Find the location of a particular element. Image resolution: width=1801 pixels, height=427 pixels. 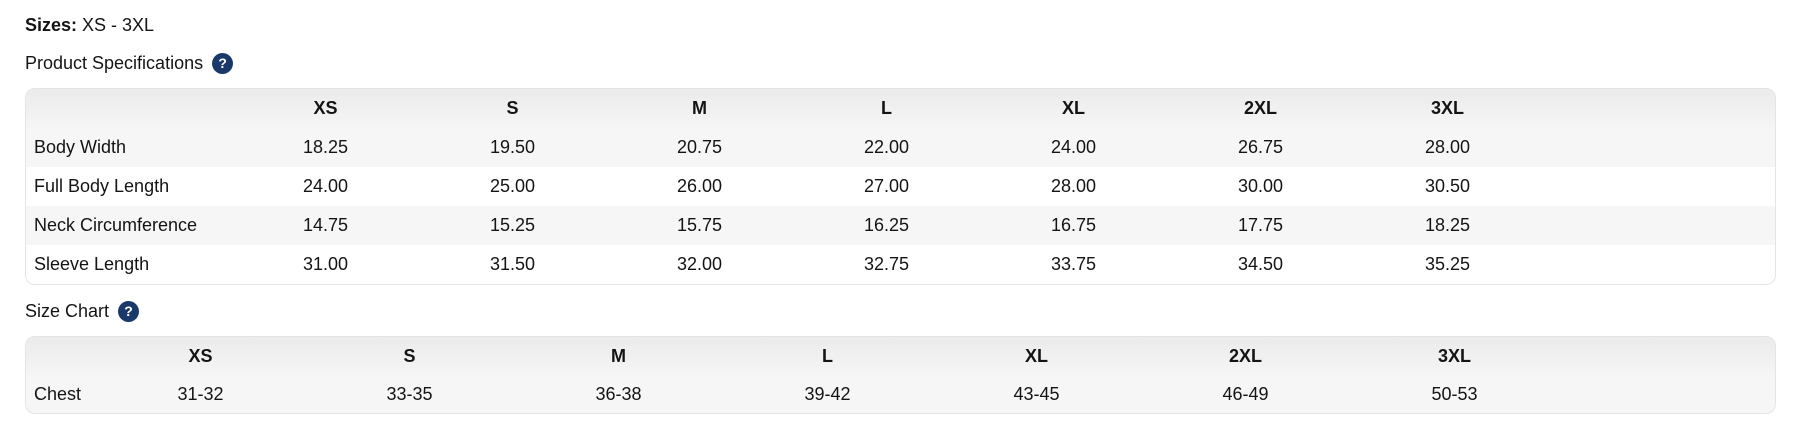

cell-value: 25.00 is located at coordinates (512, 186).